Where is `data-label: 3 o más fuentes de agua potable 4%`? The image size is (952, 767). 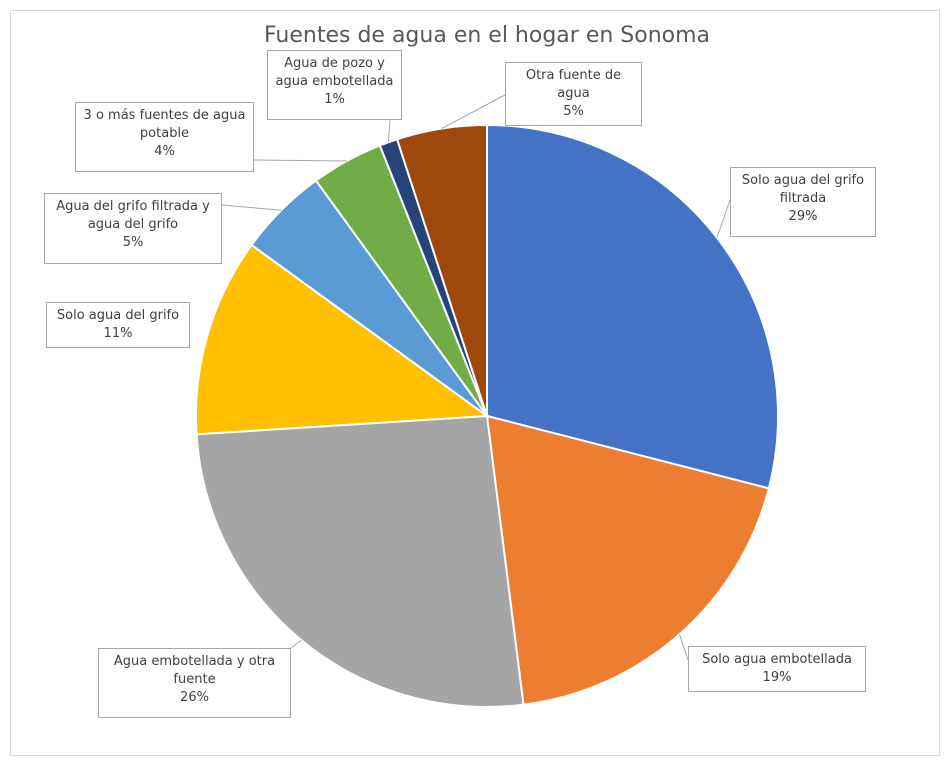 data-label: 3 o más fuentes de agua potable 4% is located at coordinates (164, 137).